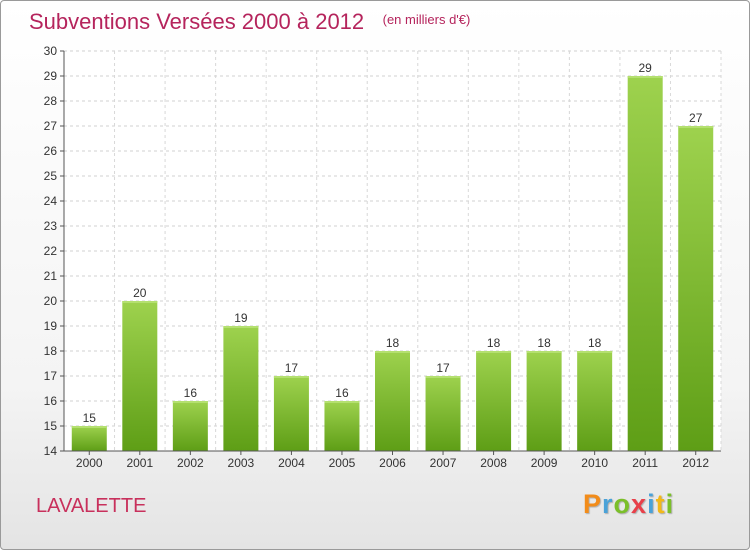  I want to click on bar-2007, so click(443, 413).